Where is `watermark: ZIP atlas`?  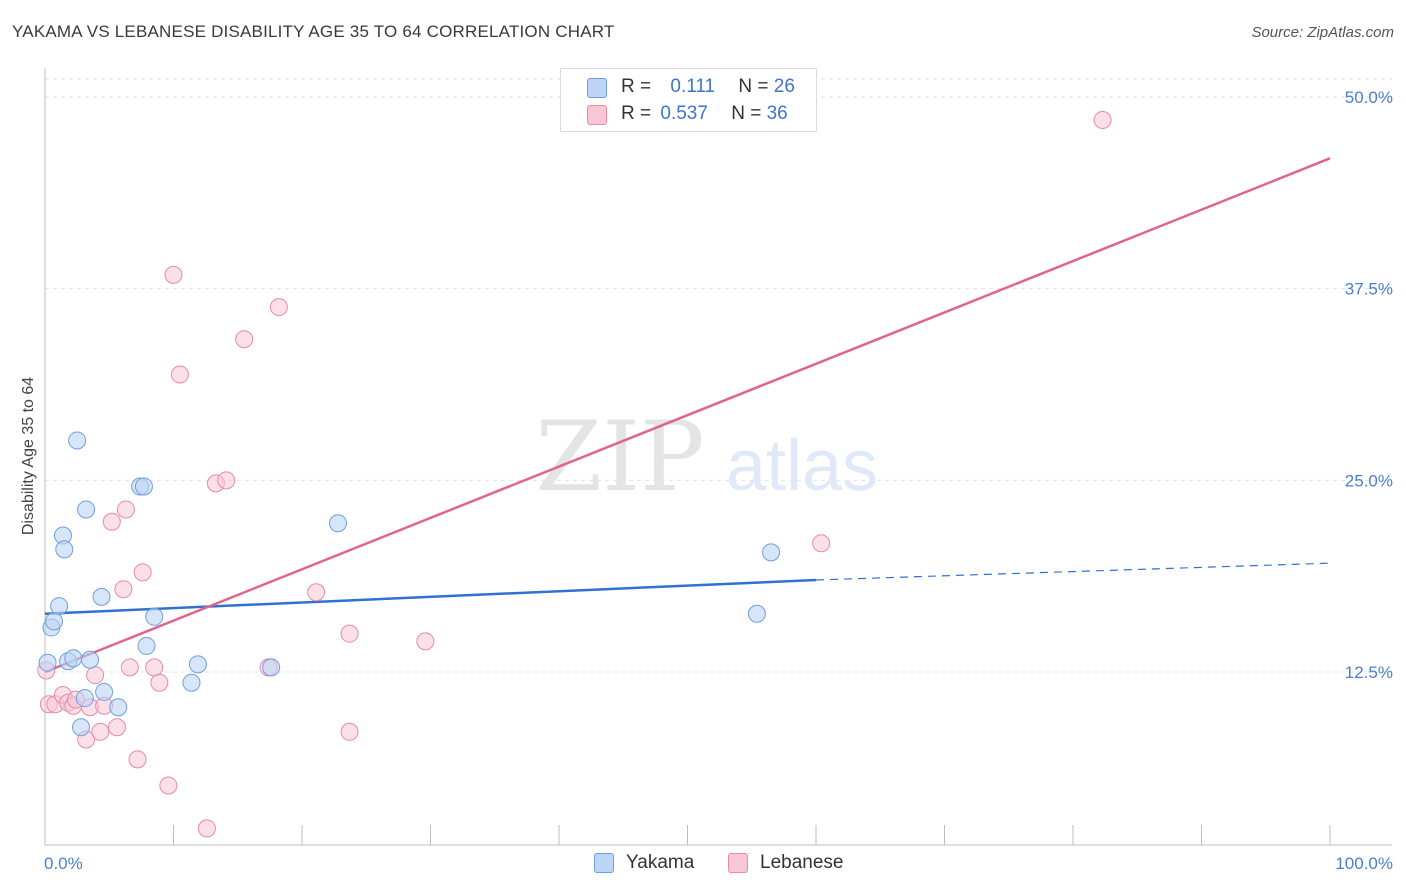 watermark: ZIP atlas is located at coordinates (706, 457).